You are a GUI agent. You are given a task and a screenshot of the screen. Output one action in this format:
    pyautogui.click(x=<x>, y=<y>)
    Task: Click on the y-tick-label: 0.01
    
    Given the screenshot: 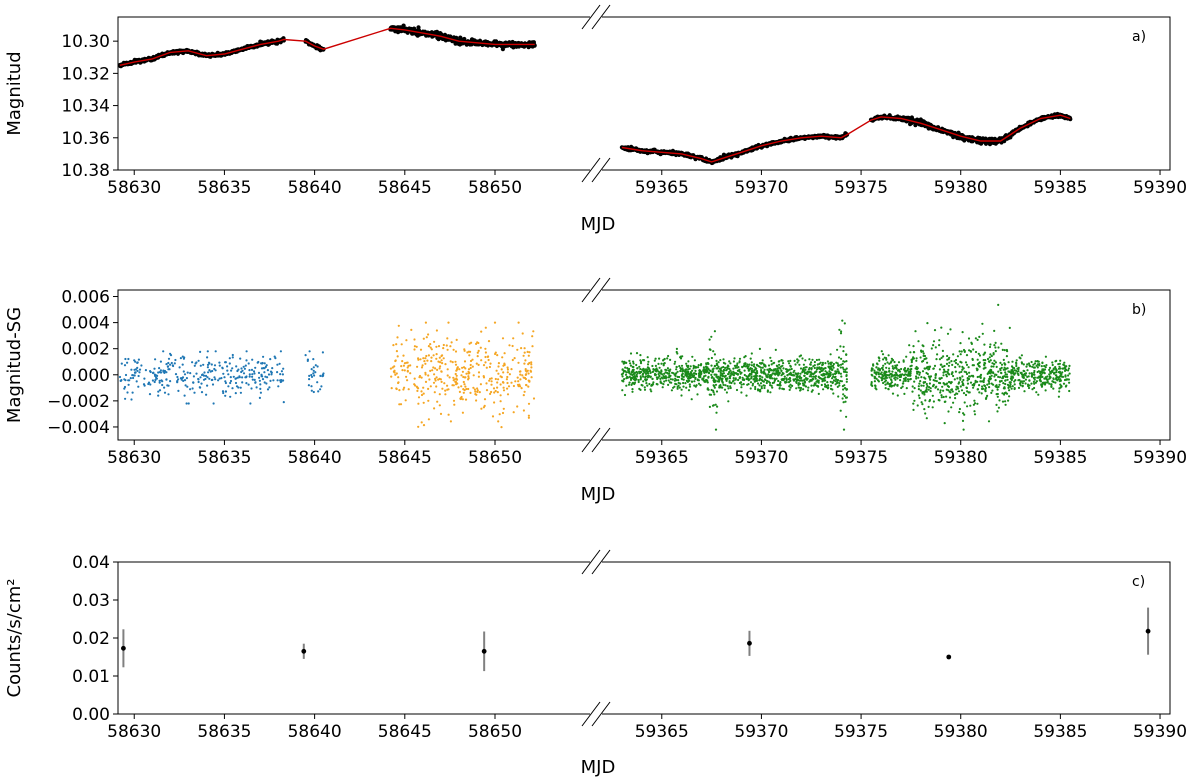 What is the action you would take?
    pyautogui.click(x=91, y=677)
    